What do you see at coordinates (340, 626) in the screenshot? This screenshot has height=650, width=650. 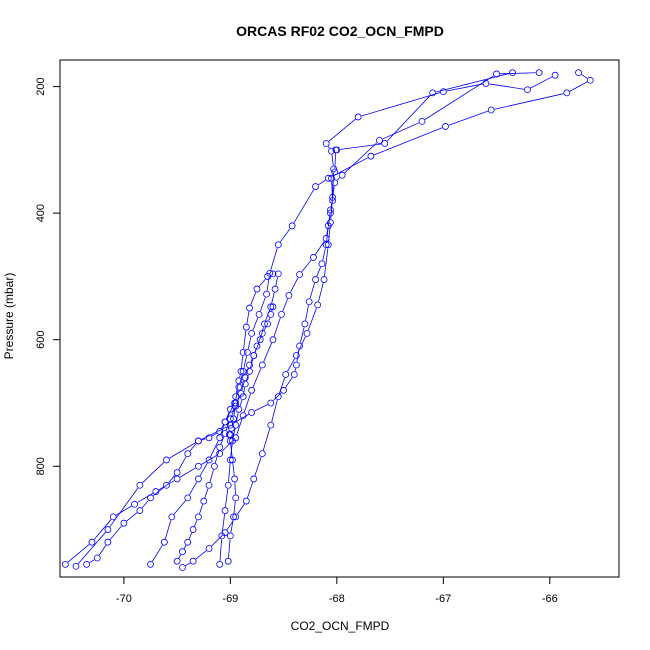 I see `x-axis-label: CO2_OCN_FMPD` at bounding box center [340, 626].